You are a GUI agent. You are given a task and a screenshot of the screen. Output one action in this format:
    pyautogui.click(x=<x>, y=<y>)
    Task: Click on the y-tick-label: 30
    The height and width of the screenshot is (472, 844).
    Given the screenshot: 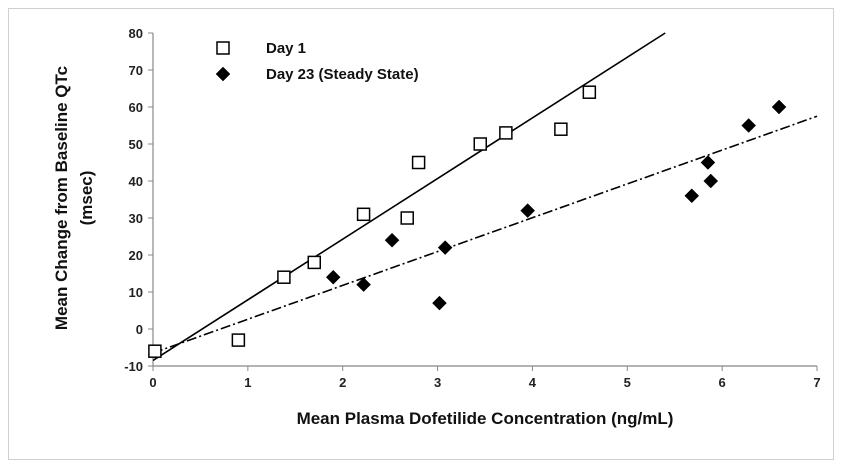 What is the action you would take?
    pyautogui.click(x=136, y=218)
    